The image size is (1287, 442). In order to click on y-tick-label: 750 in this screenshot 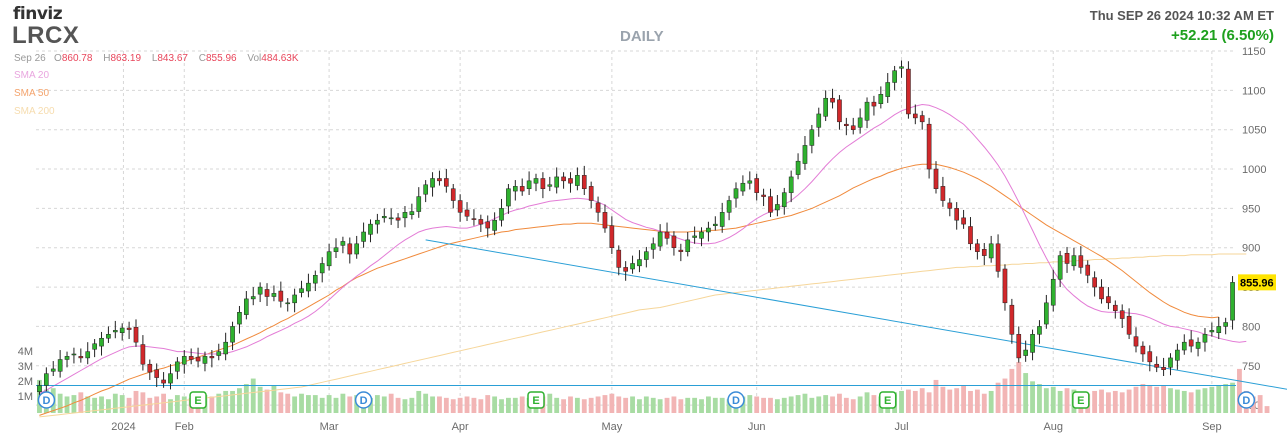, I will do `click(1251, 367)`.